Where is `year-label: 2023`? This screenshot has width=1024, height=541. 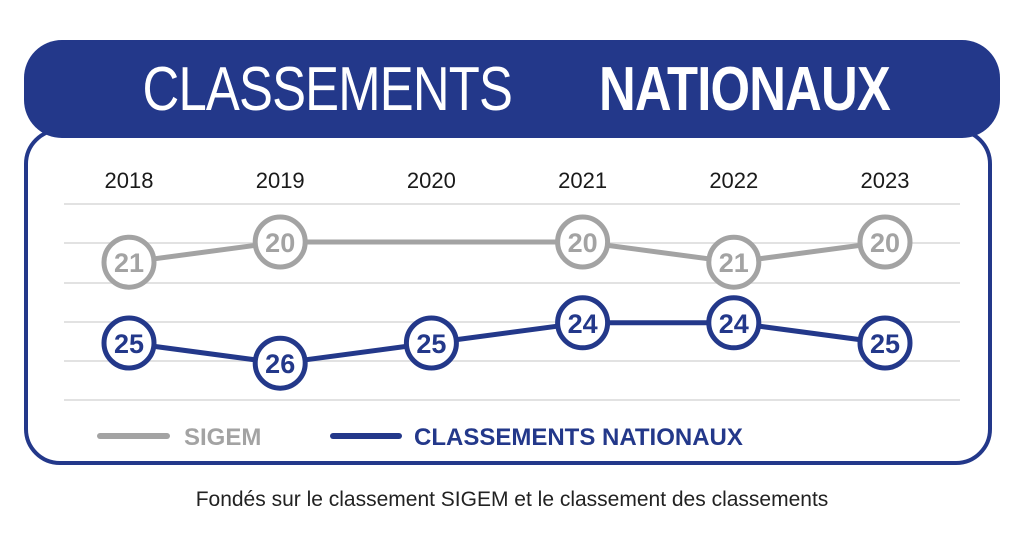 year-label: 2023 is located at coordinates (885, 180).